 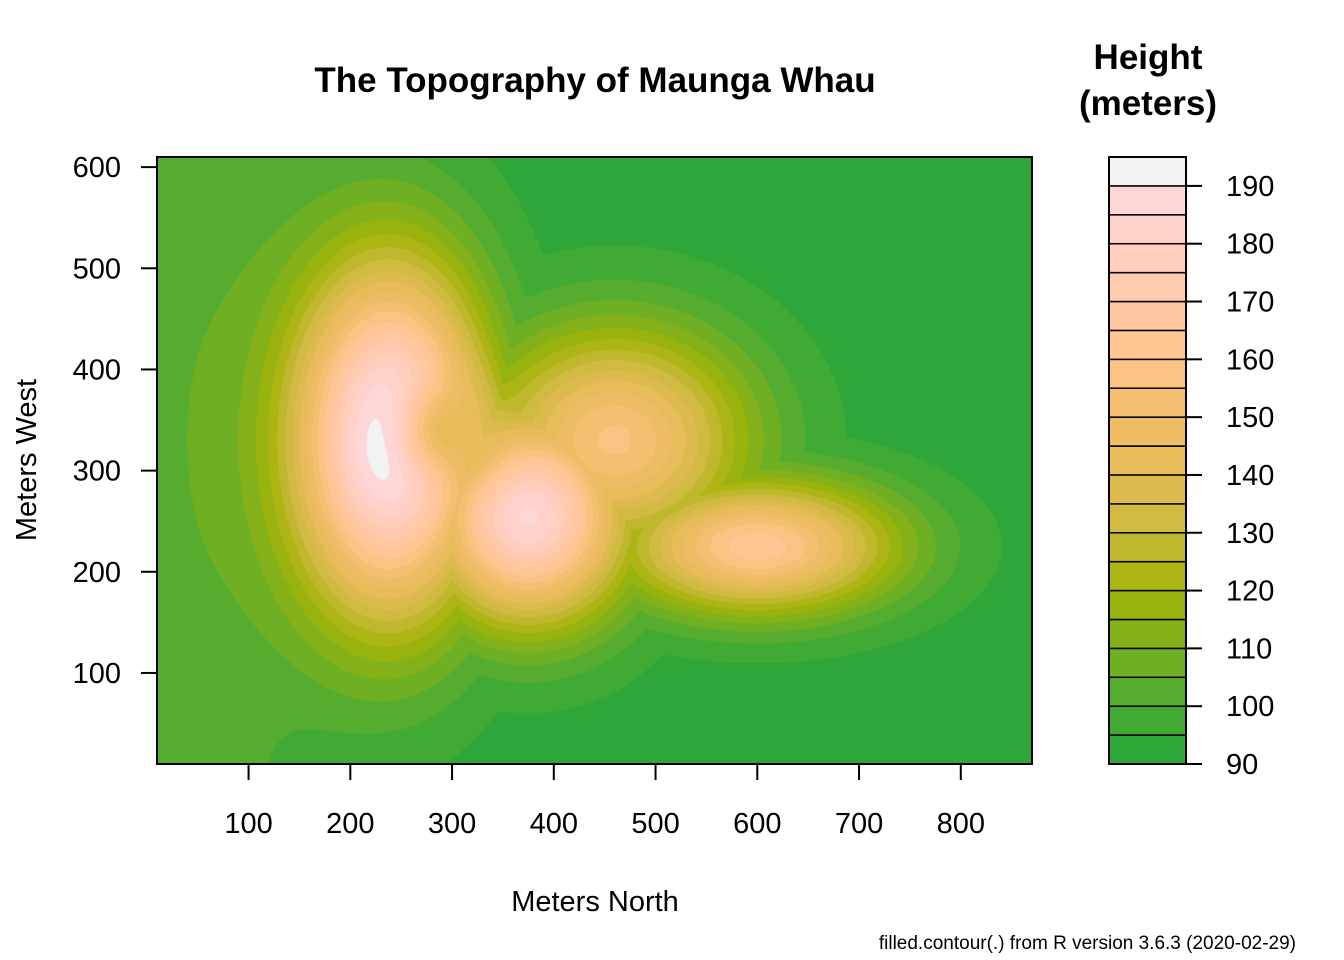 I want to click on legend-tick-label: 140, so click(x=1250, y=476).